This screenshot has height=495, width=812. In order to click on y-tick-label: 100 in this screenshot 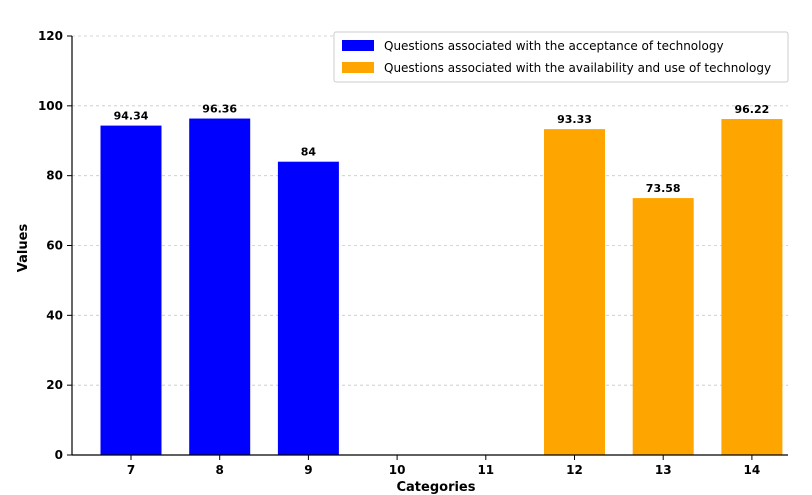, I will do `click(50, 106)`.